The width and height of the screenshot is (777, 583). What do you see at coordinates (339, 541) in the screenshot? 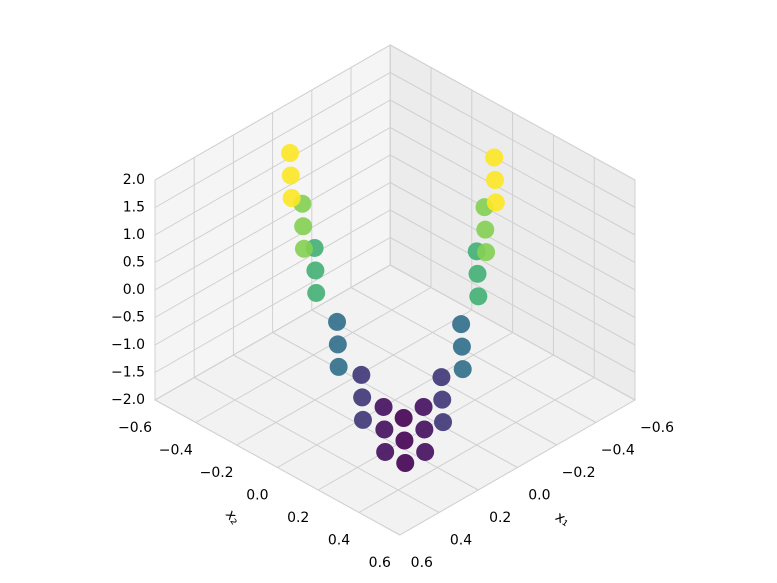
I see `y-tick-label: 0.4` at bounding box center [339, 541].